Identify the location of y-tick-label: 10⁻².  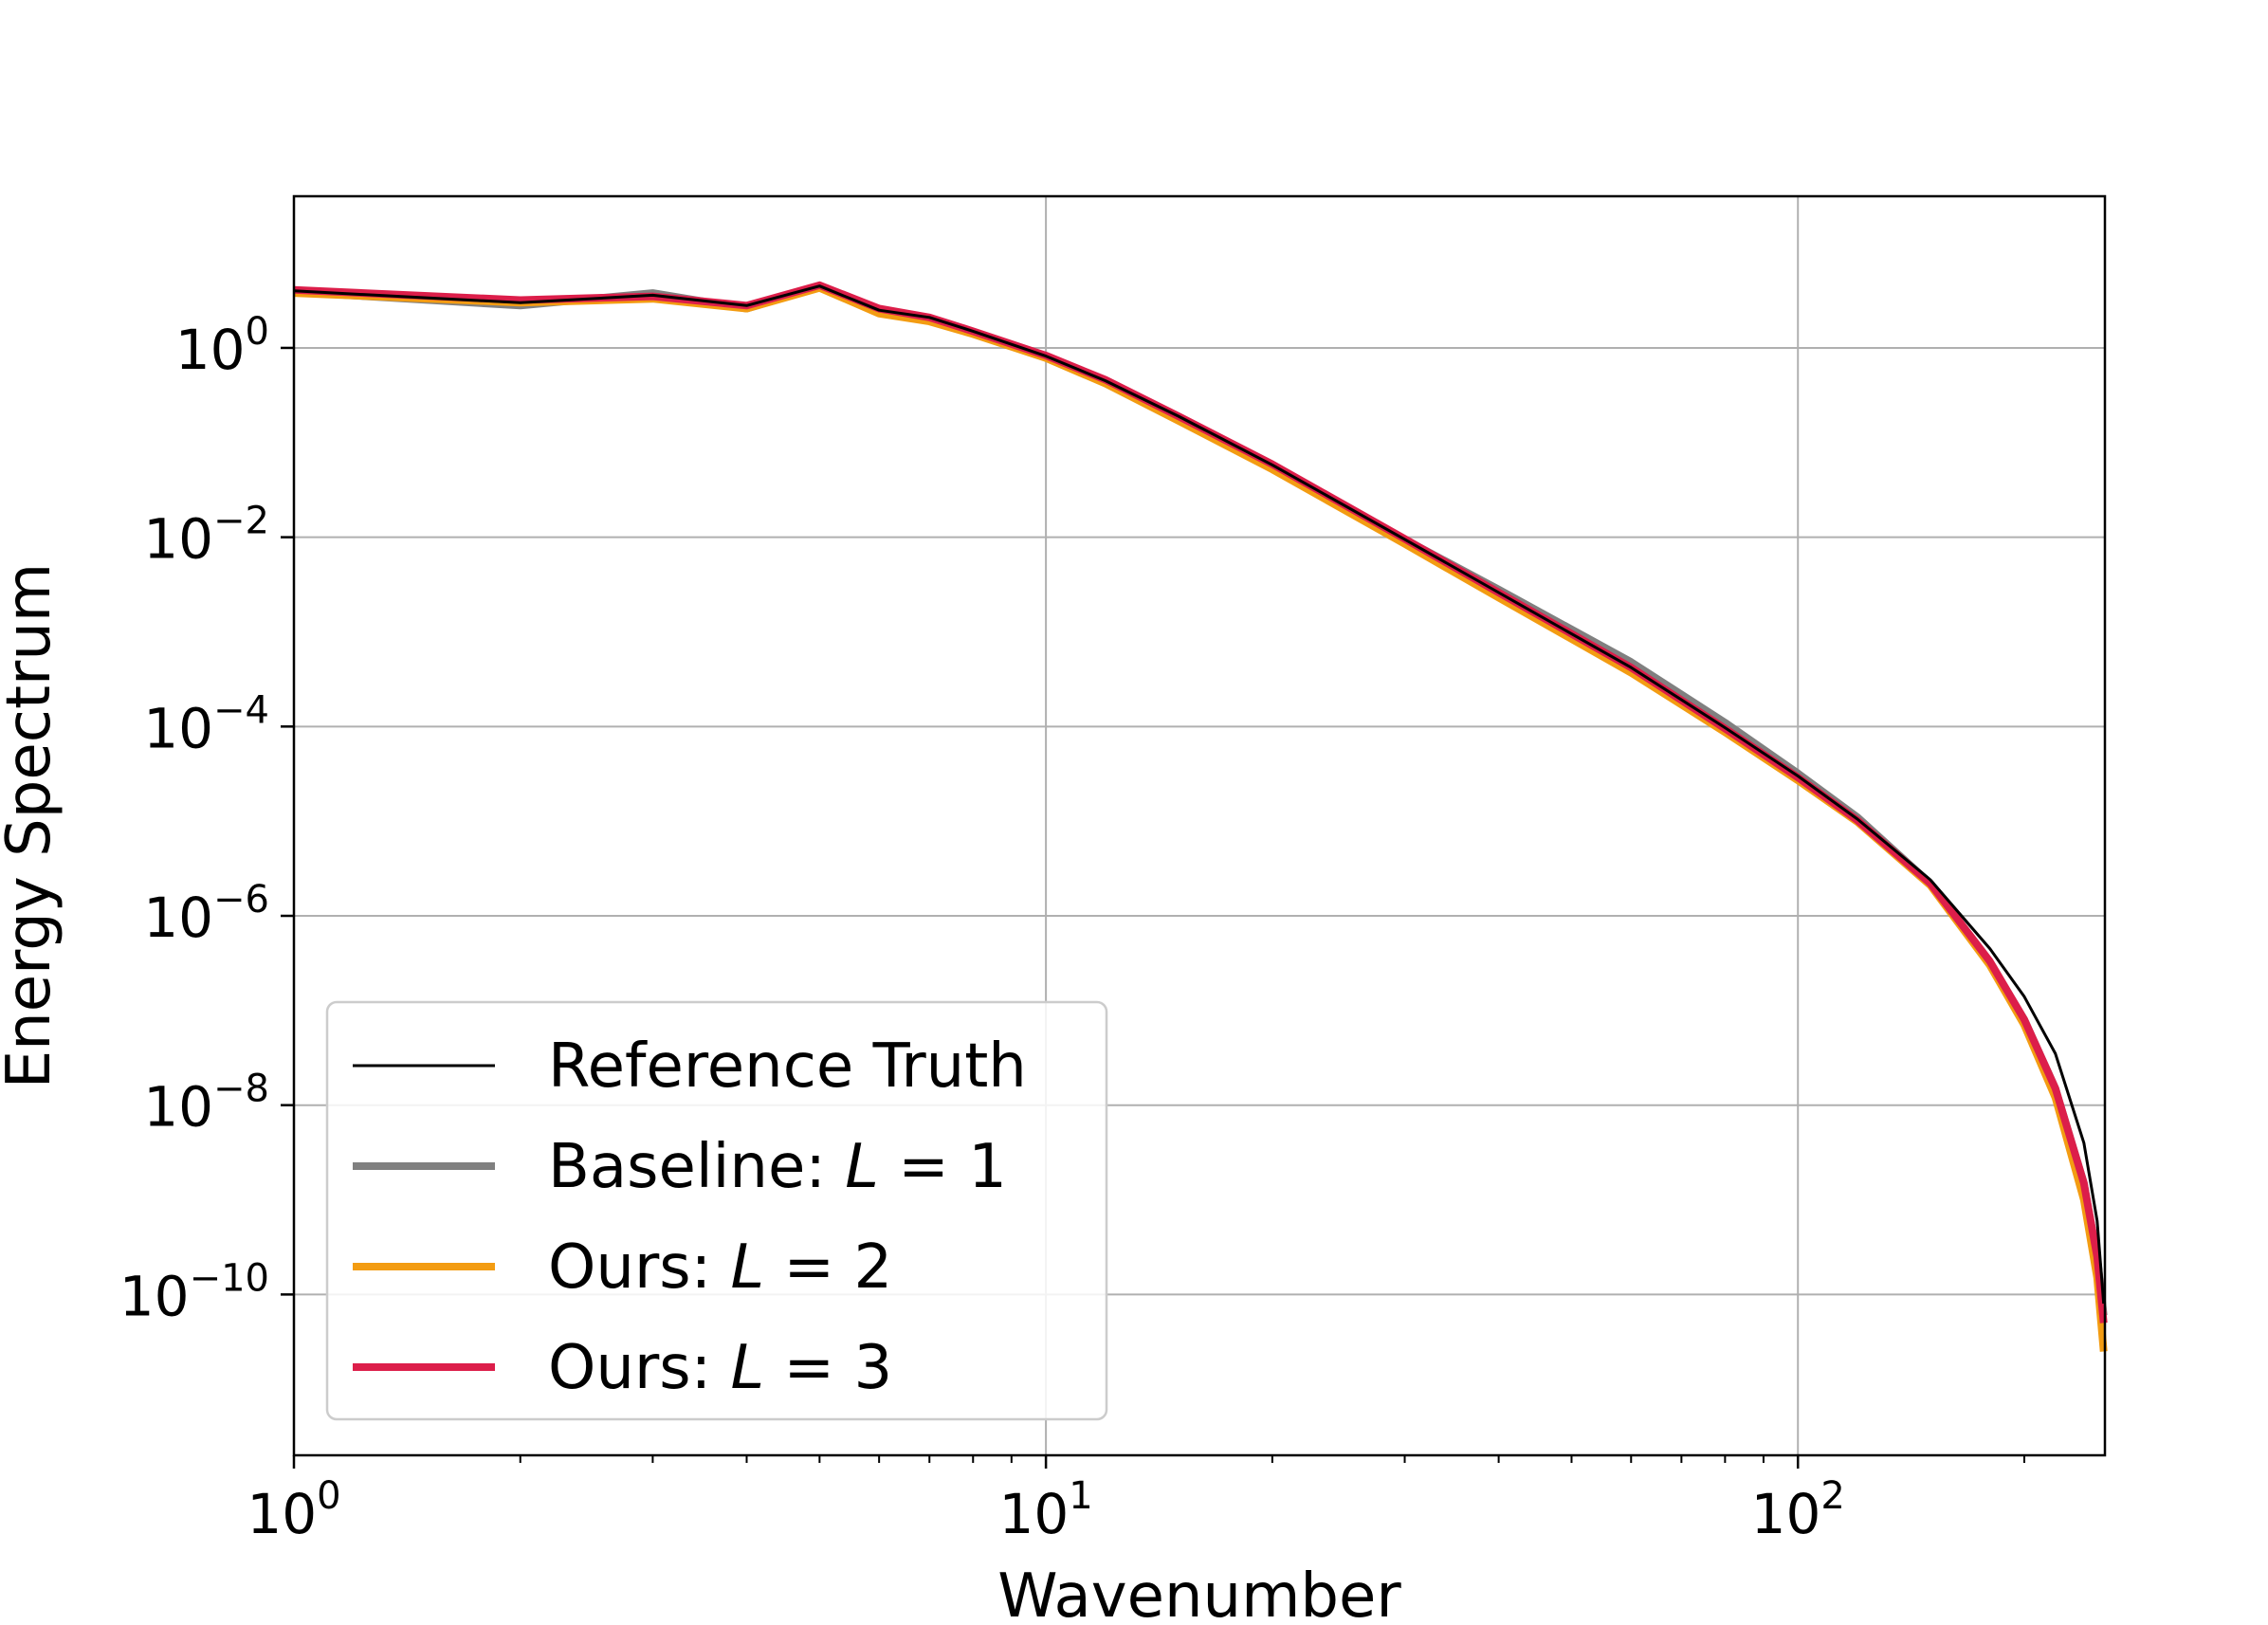
(206, 536).